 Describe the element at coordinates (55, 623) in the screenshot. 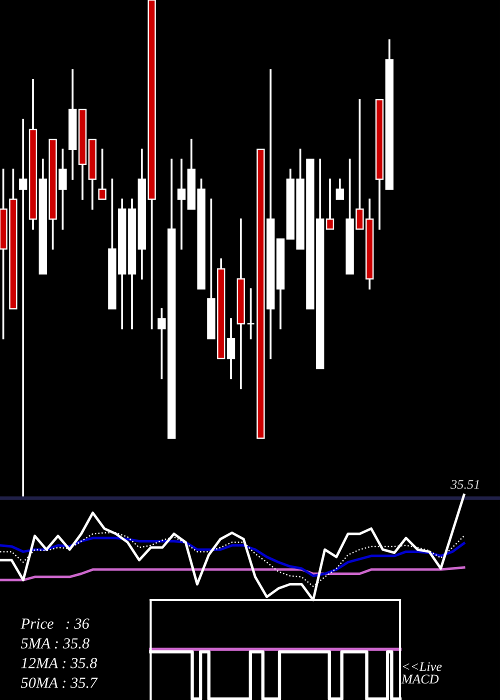

I see `text: Price : 36` at that location.